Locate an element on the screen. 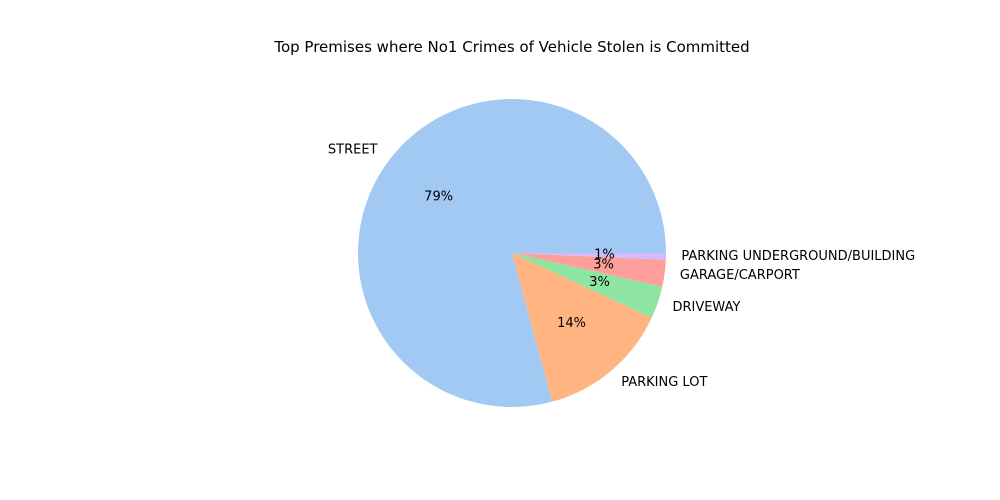 The width and height of the screenshot is (1000, 500). pie-slice-driveway is located at coordinates (587, 285).